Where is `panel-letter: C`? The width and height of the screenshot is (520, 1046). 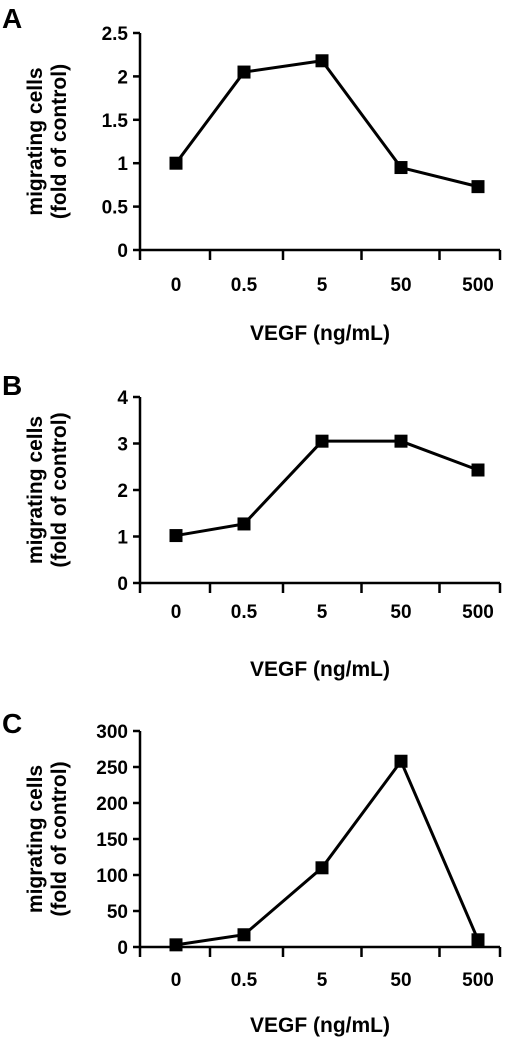 panel-letter: C is located at coordinates (12, 723).